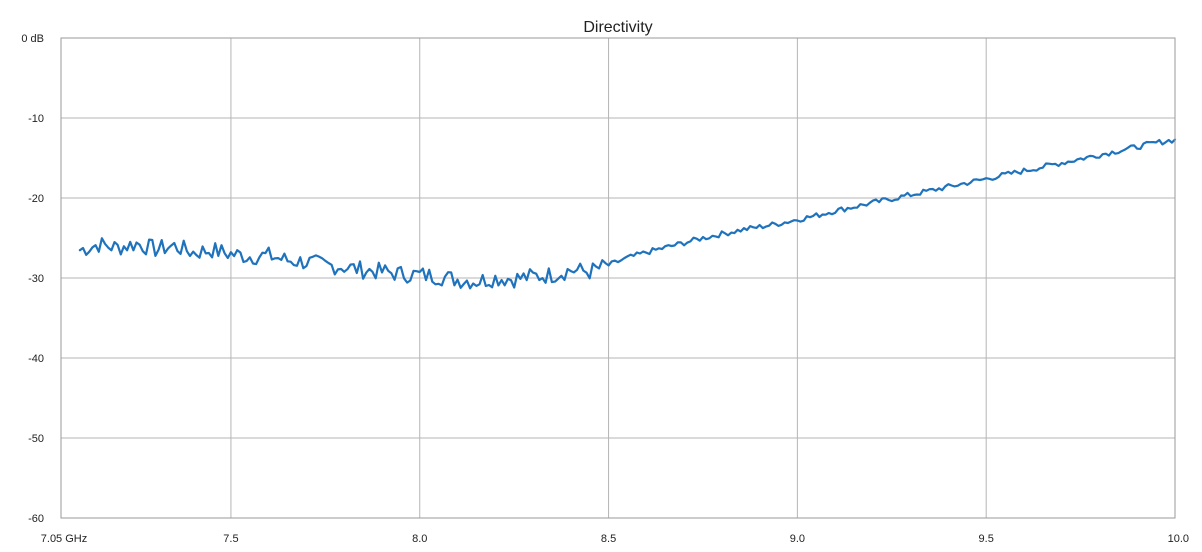 This screenshot has height=552, width=1202. Describe the element at coordinates (797, 539) in the screenshot. I see `x-tick-label: 9.0` at that location.